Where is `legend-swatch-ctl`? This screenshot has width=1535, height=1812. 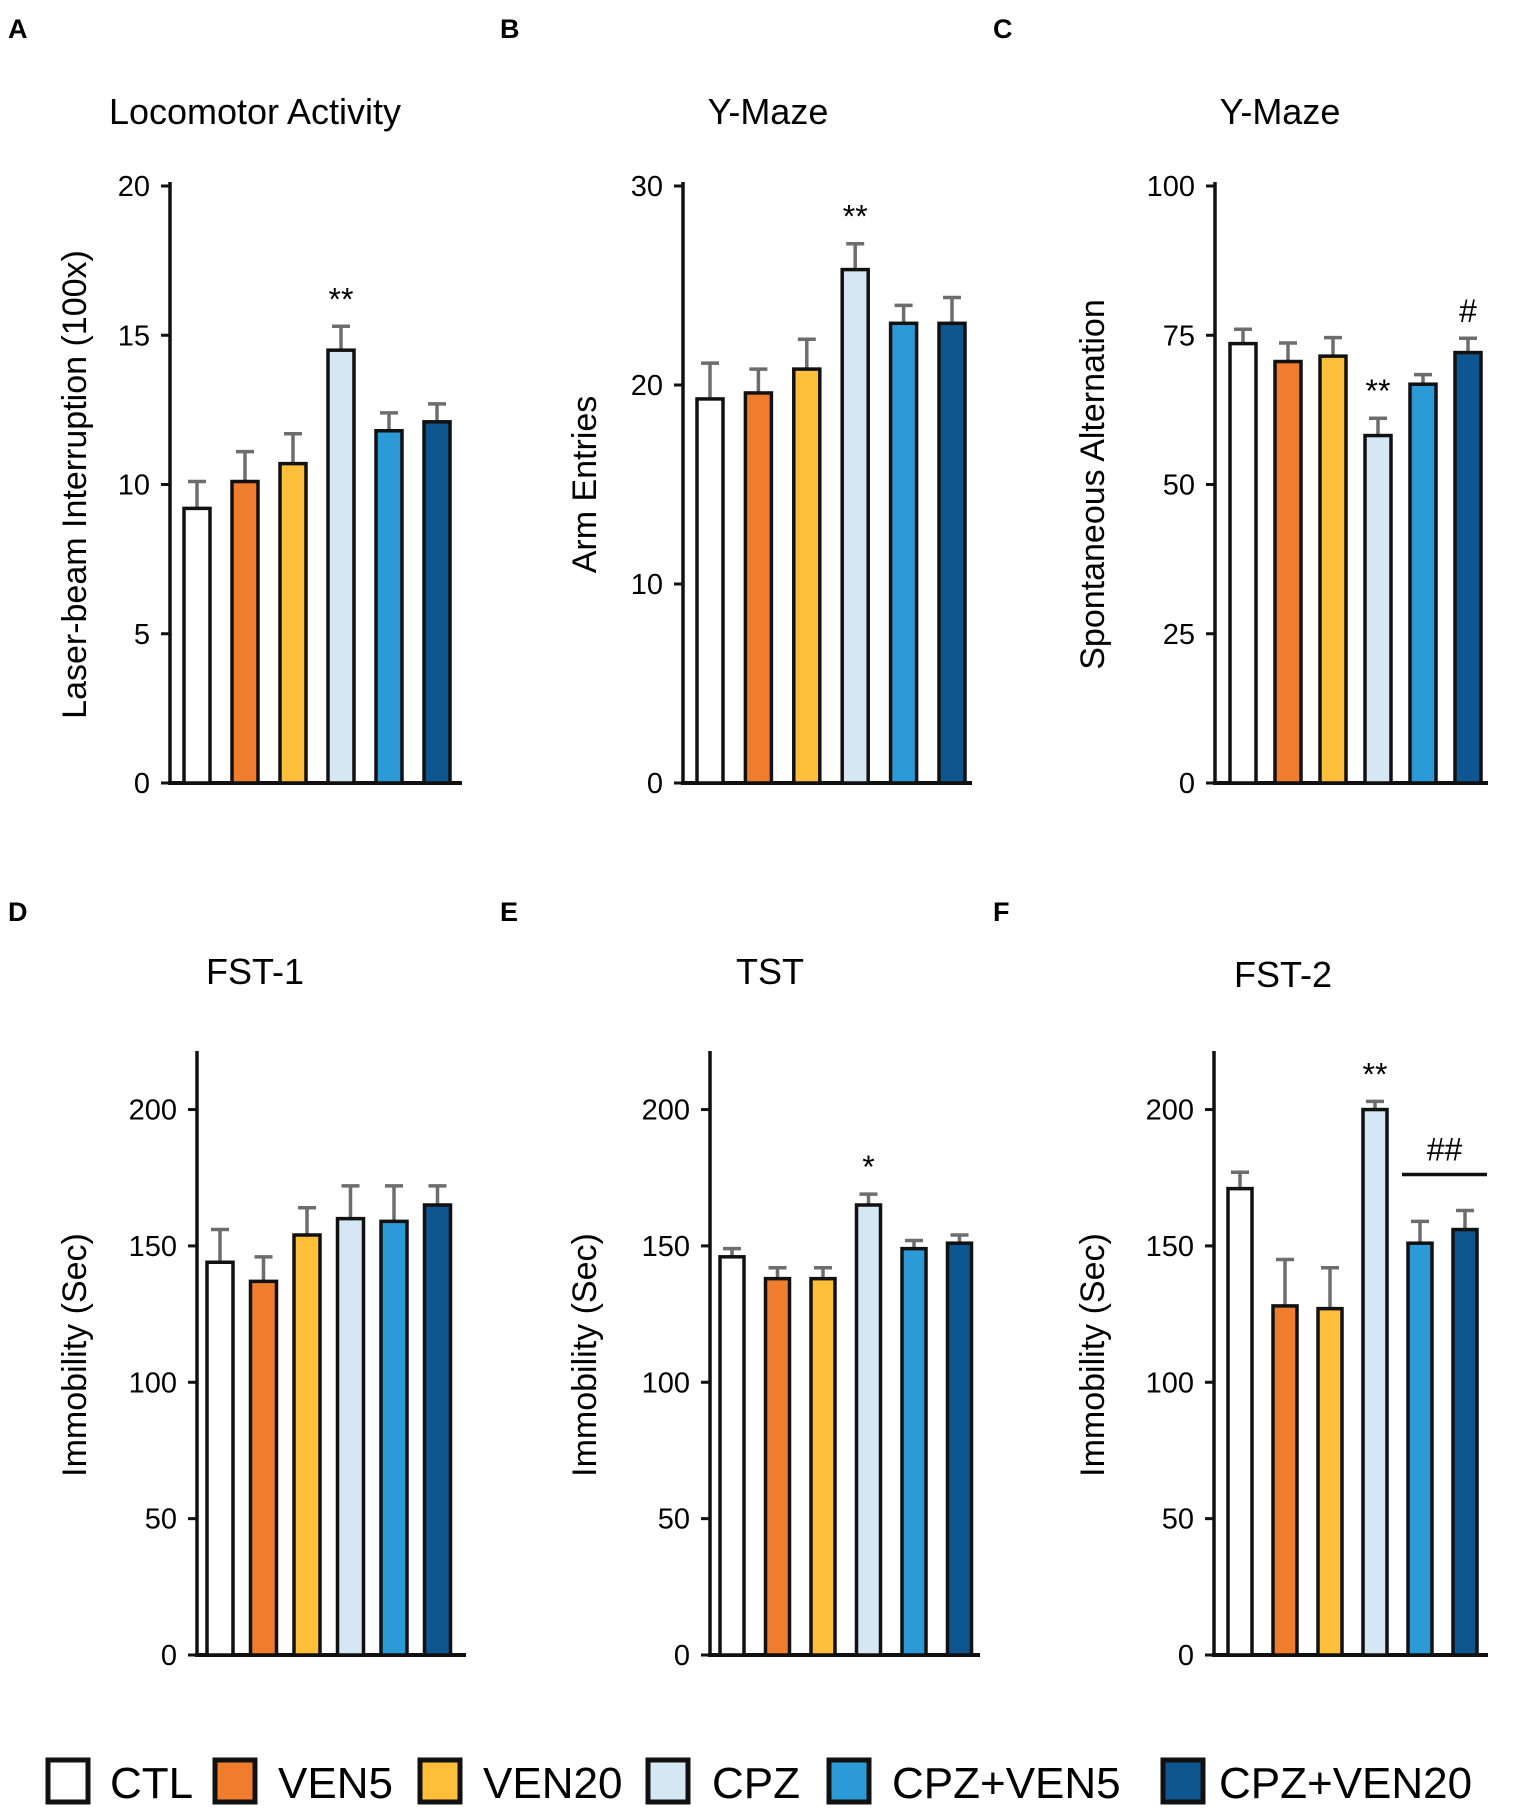
legend-swatch-ctl is located at coordinates (68, 1781).